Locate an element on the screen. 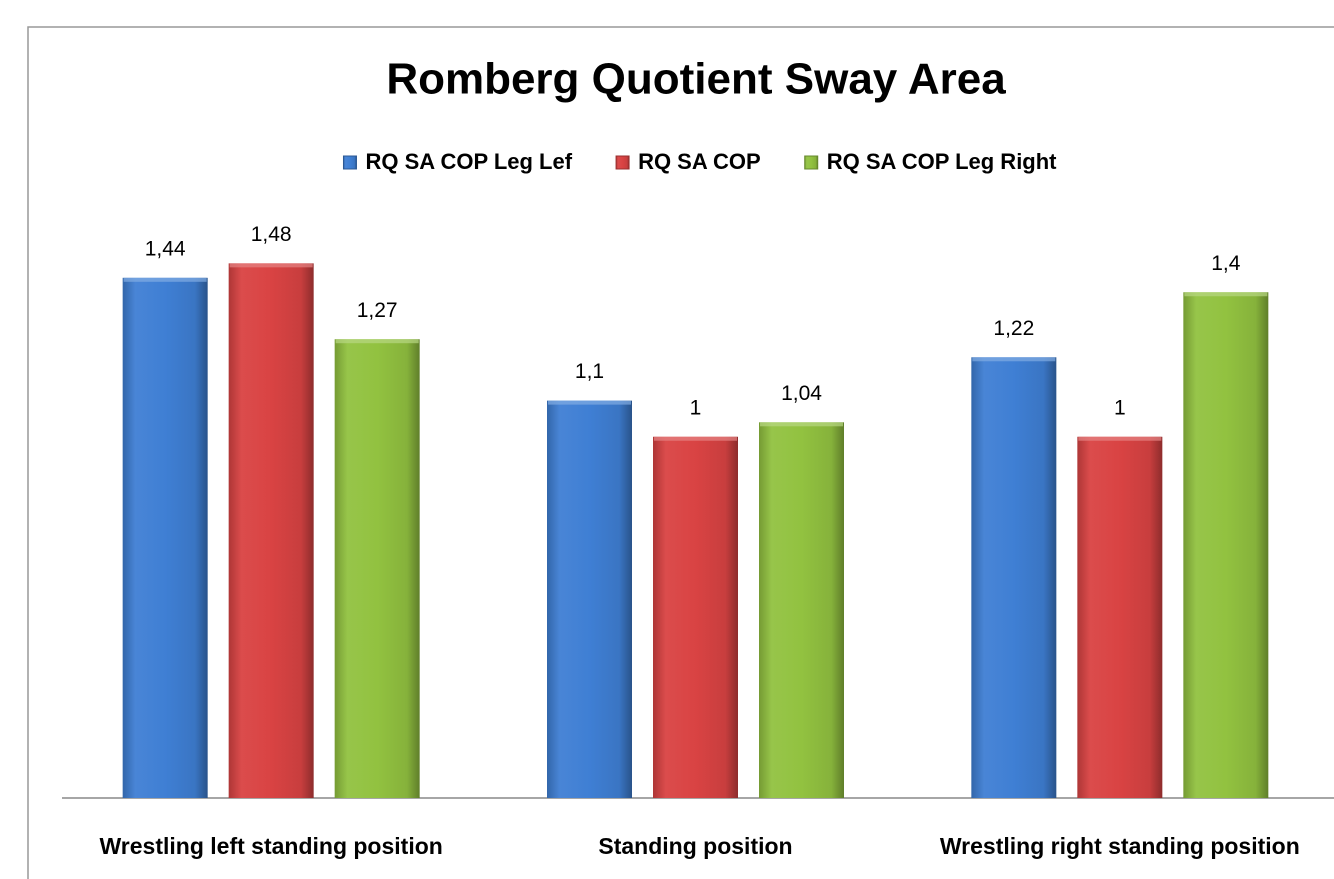 Image resolution: width=1334 pixels, height=879 pixels. x-tick-label: Standing position is located at coordinates (695, 846).